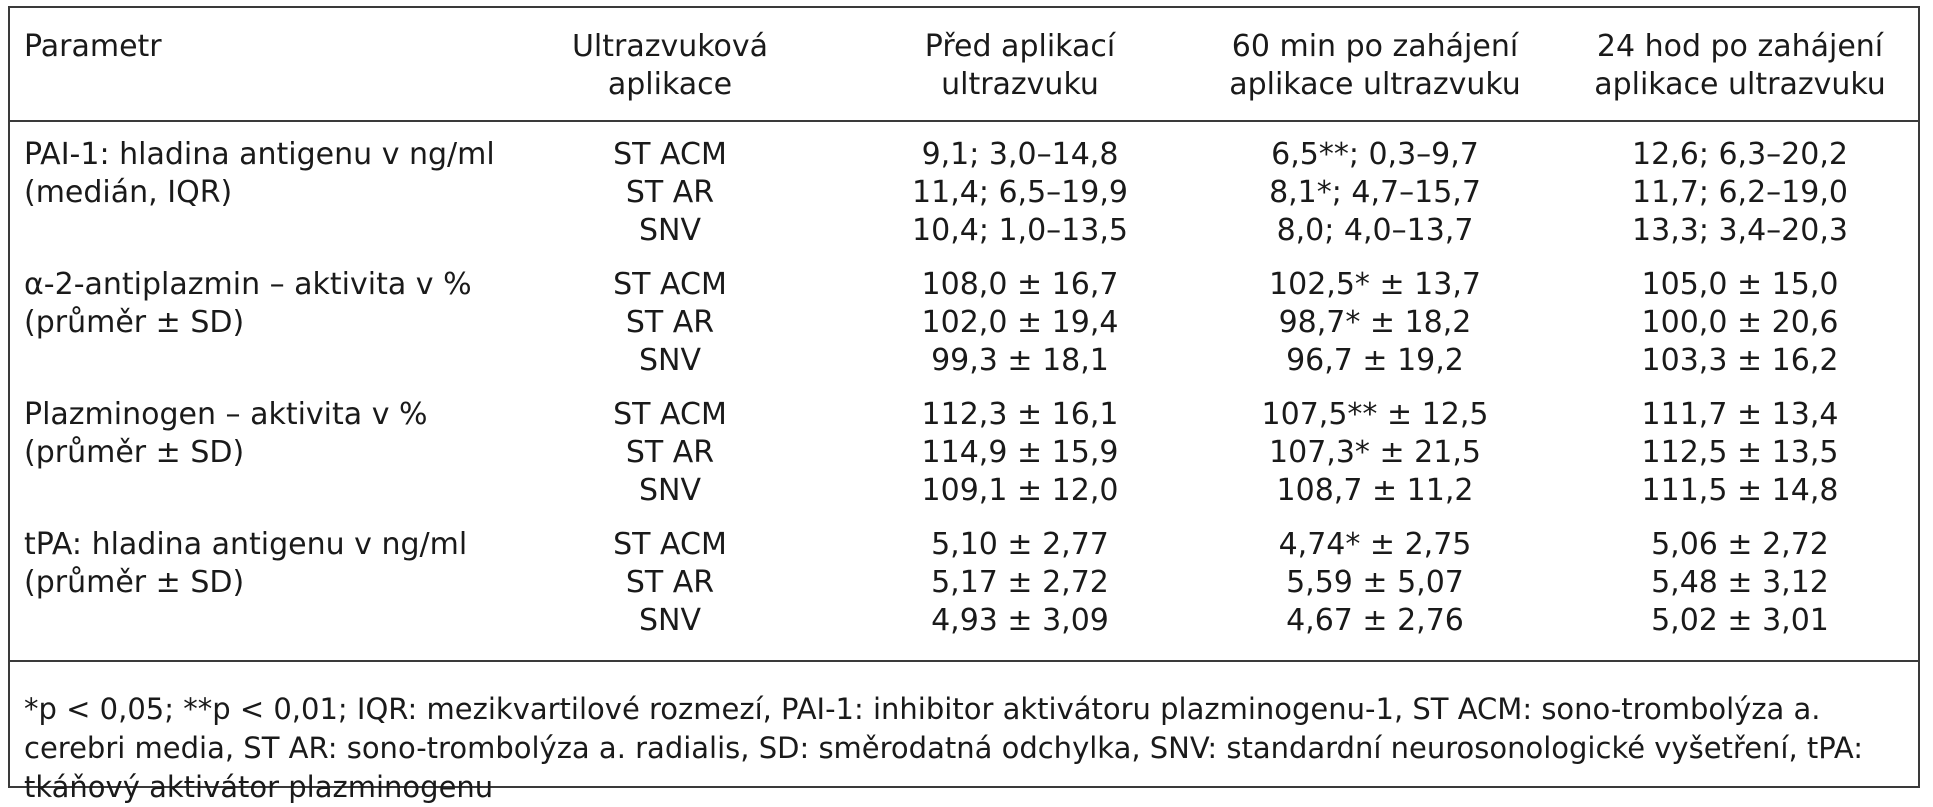  I want to click on header-app-line2: aplikace, so click(670, 84).